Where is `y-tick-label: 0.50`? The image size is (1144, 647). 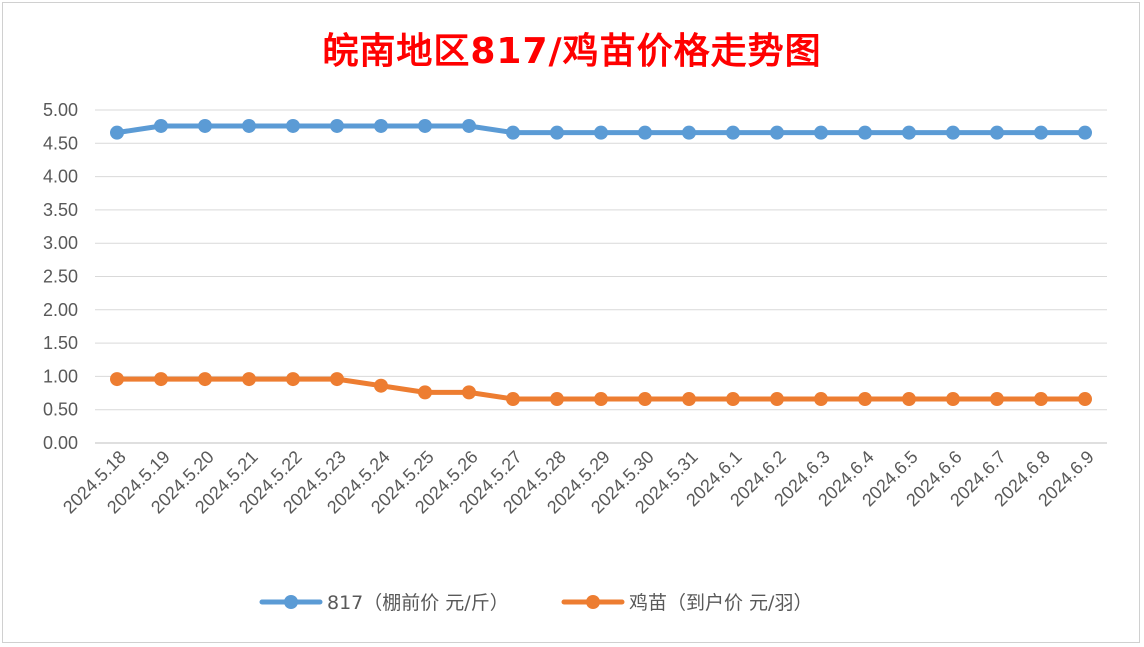
y-tick-label: 0.50 is located at coordinates (60, 410).